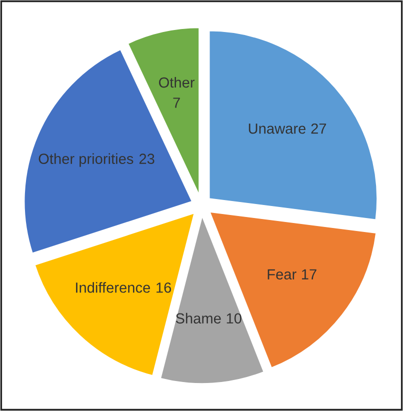 Image resolution: width=403 pixels, height=411 pixels. Describe the element at coordinates (309, 274) in the screenshot. I see `data-label: 17` at that location.